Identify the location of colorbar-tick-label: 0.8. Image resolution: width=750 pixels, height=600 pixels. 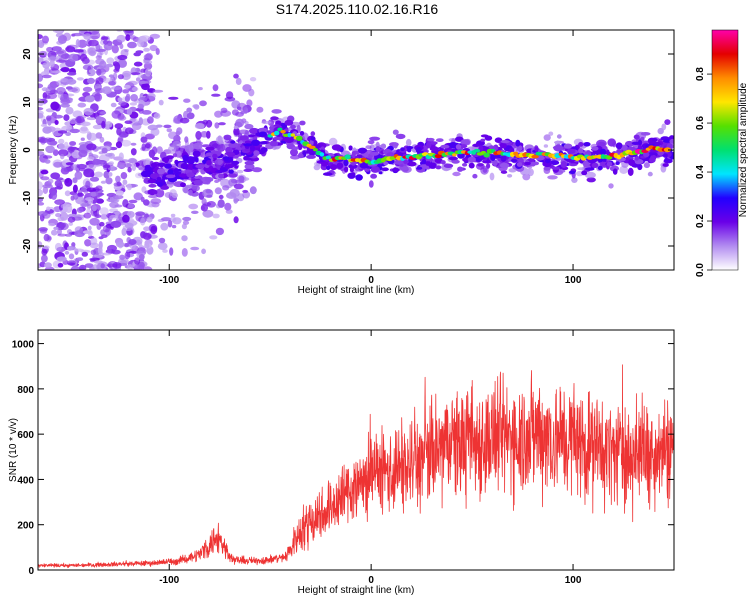
(700, 74).